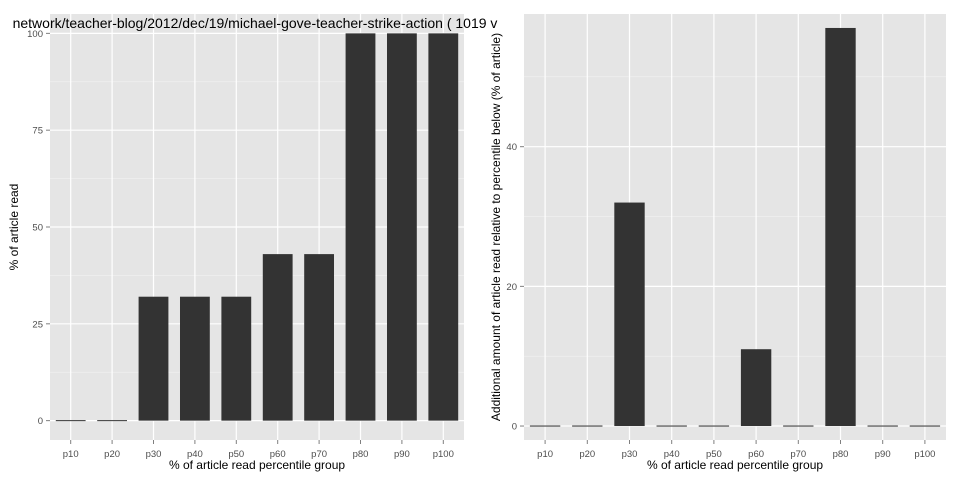 The height and width of the screenshot is (480, 960). Describe the element at coordinates (37, 324) in the screenshot. I see `y-tick-label: 25` at that location.